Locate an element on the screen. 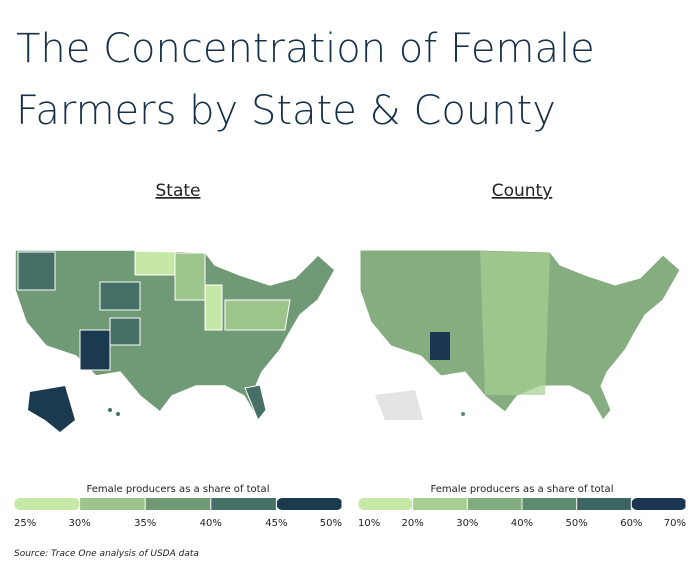 The image size is (700, 568). source: Source: Trace One analysis of USDA data is located at coordinates (106, 554).